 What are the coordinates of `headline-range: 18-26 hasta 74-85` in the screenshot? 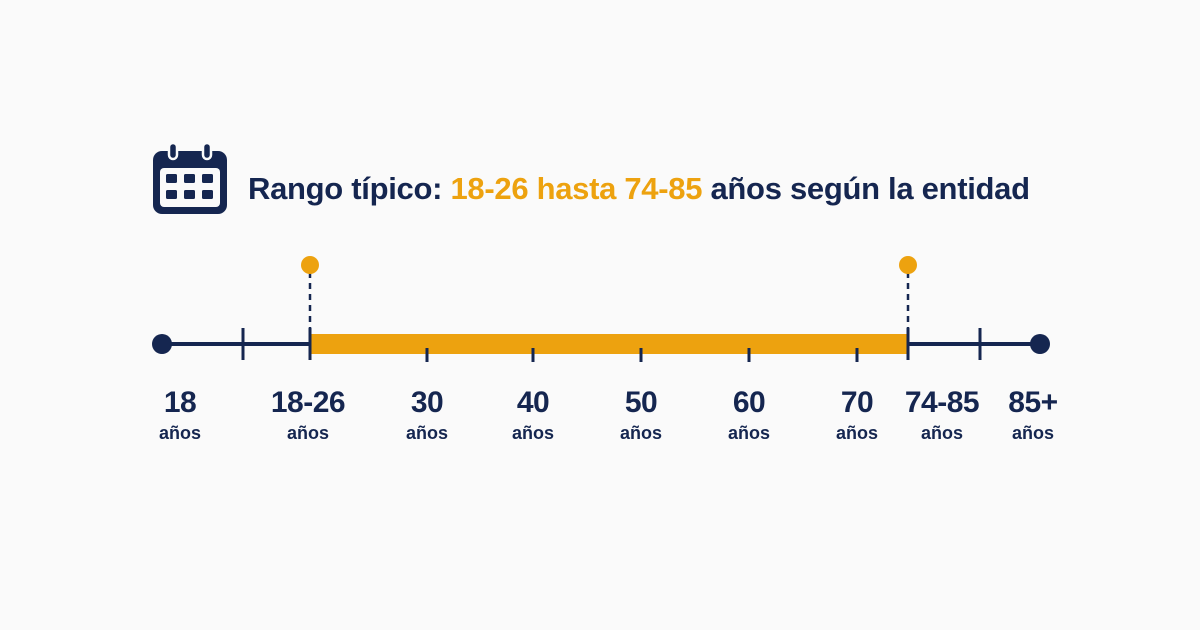 It's located at (576, 188).